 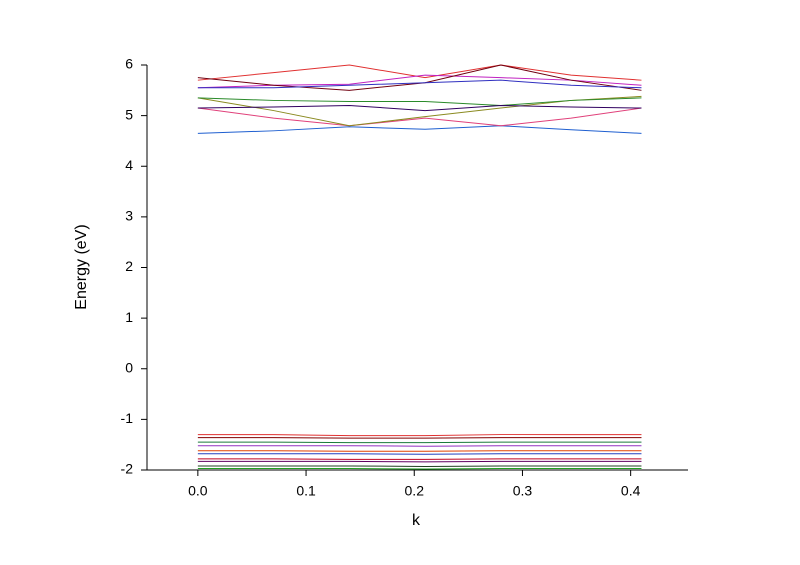 What do you see at coordinates (415, 491) in the screenshot?
I see `x-tick-label: 0.2` at bounding box center [415, 491].